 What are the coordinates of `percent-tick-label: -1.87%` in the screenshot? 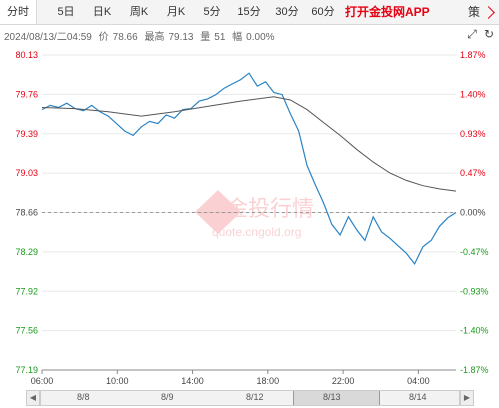 It's located at (474, 370).